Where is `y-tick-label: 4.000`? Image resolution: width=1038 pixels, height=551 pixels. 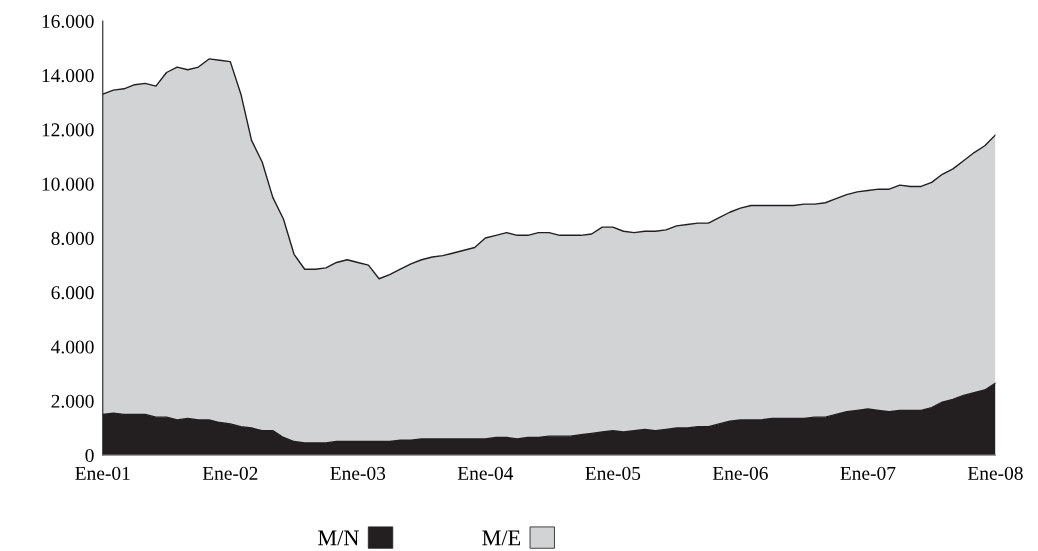
y-tick-label: 4.000 is located at coordinates (72, 347).